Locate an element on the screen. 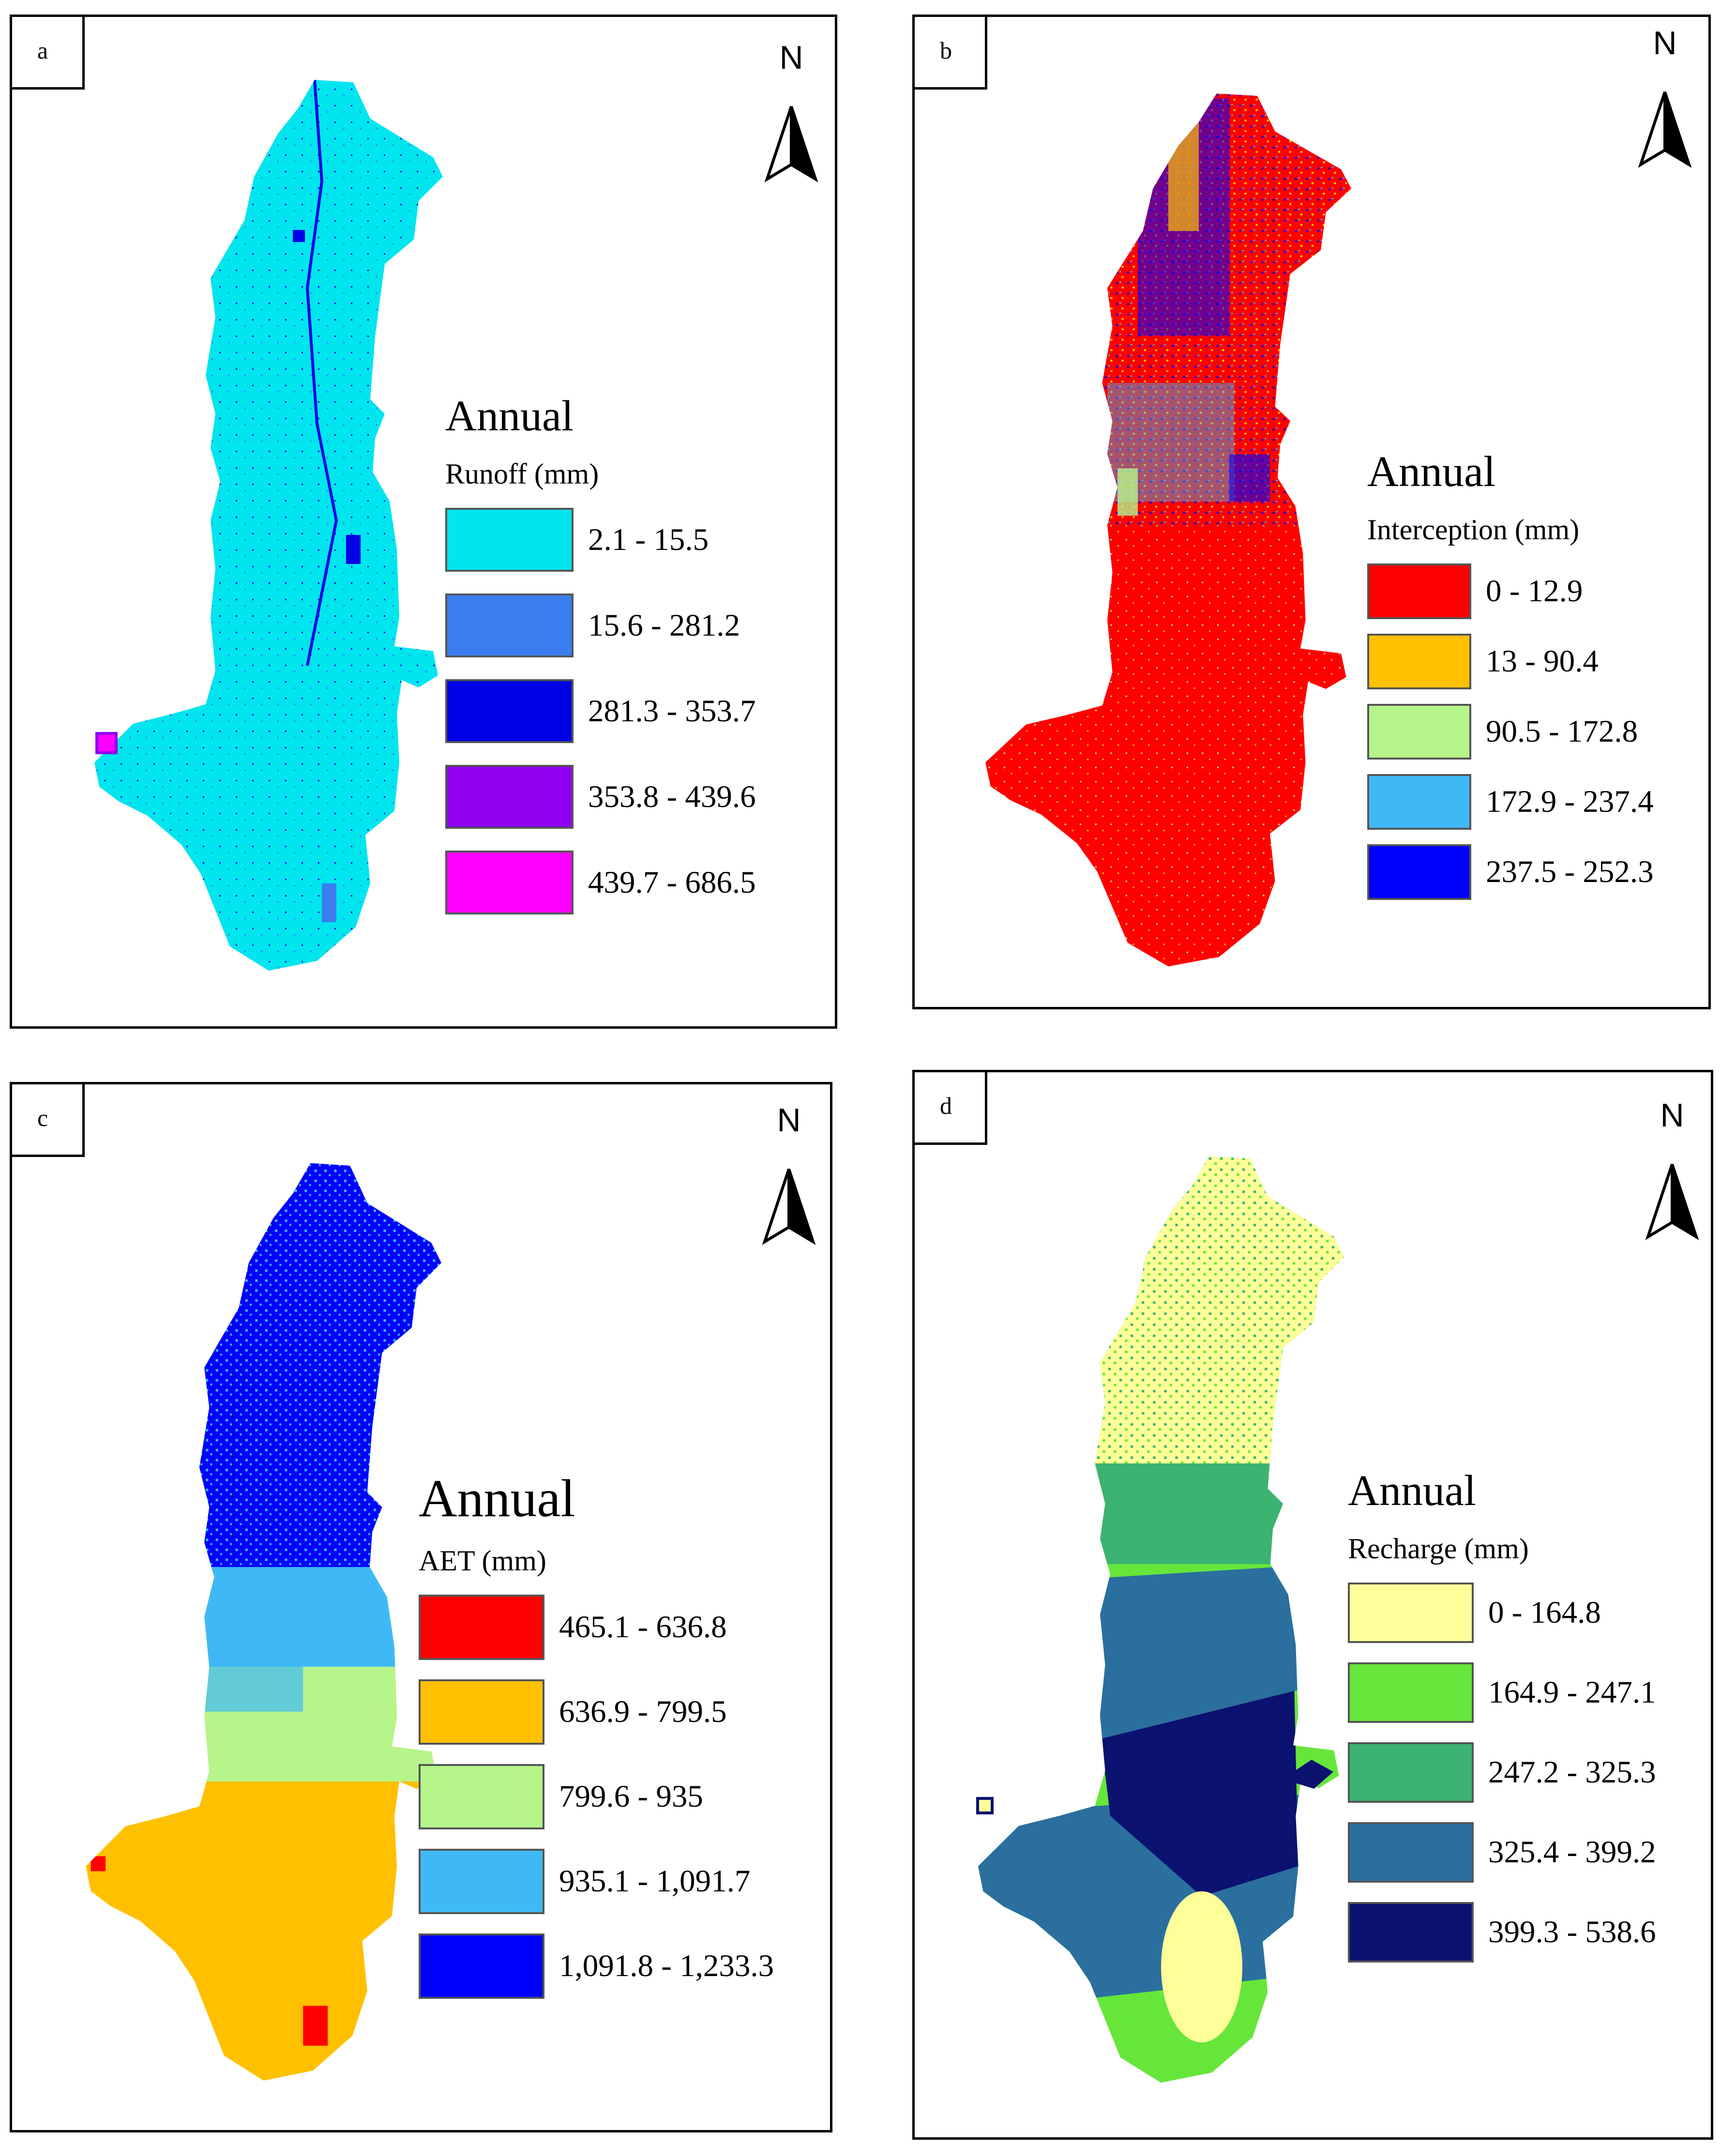 The height and width of the screenshot is (2146, 1736). panel-label: b is located at coordinates (951, 53).